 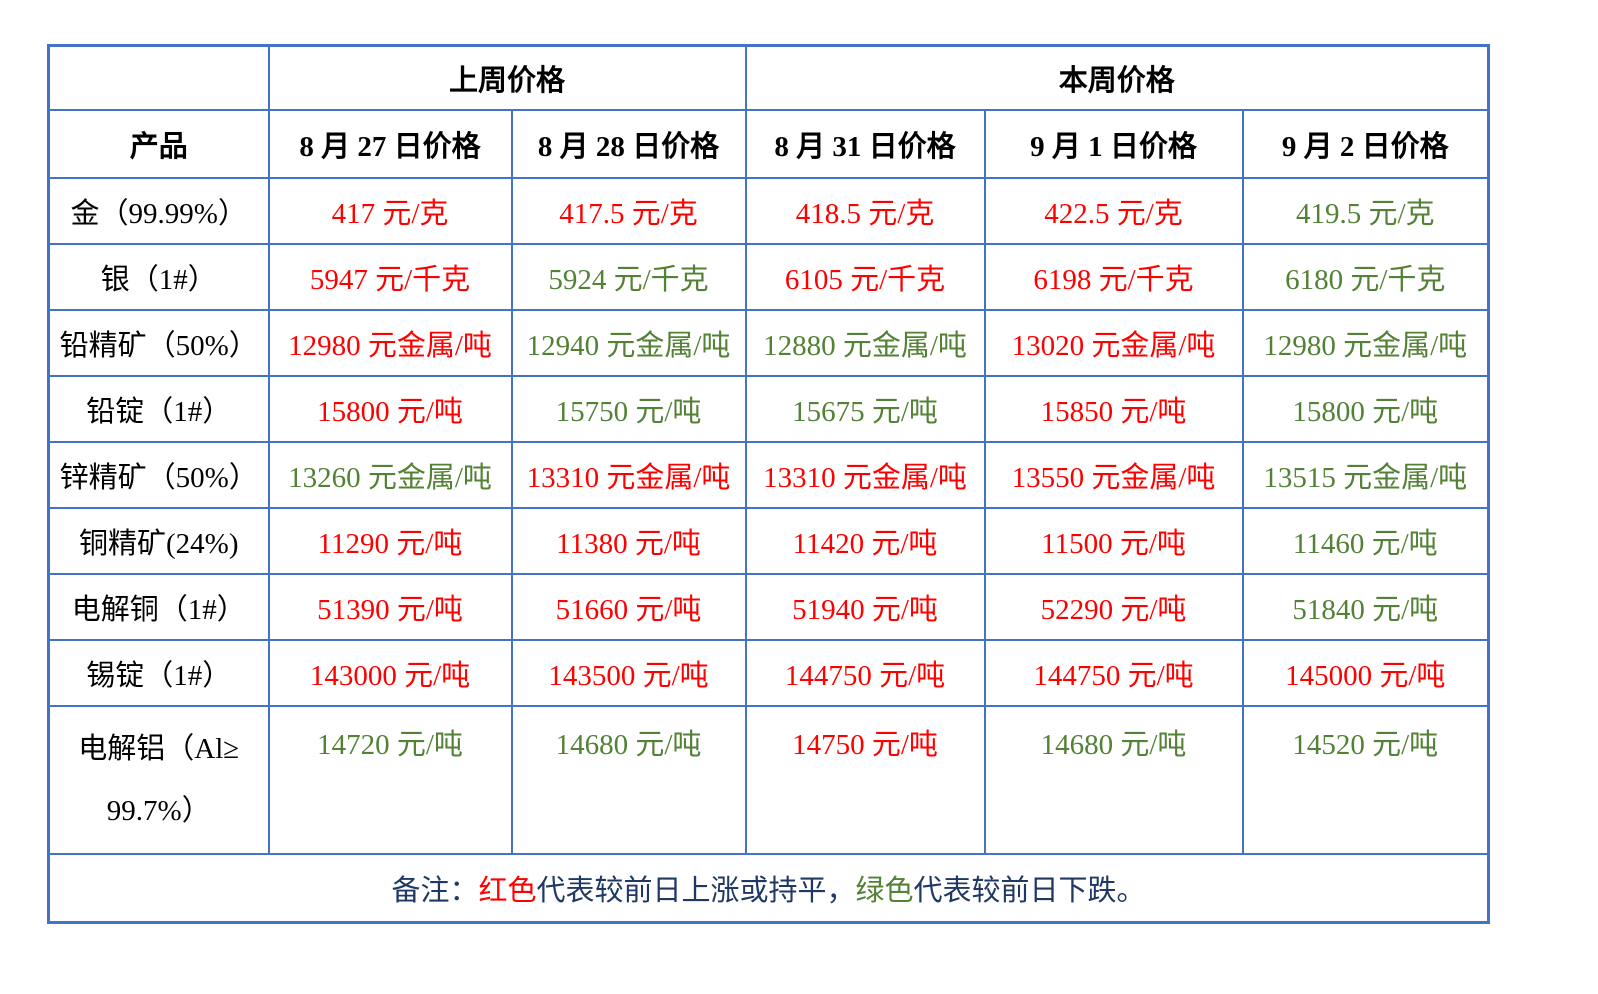 What do you see at coordinates (1113, 409) in the screenshot?
I see `price-cell: 15850 元/吨` at bounding box center [1113, 409].